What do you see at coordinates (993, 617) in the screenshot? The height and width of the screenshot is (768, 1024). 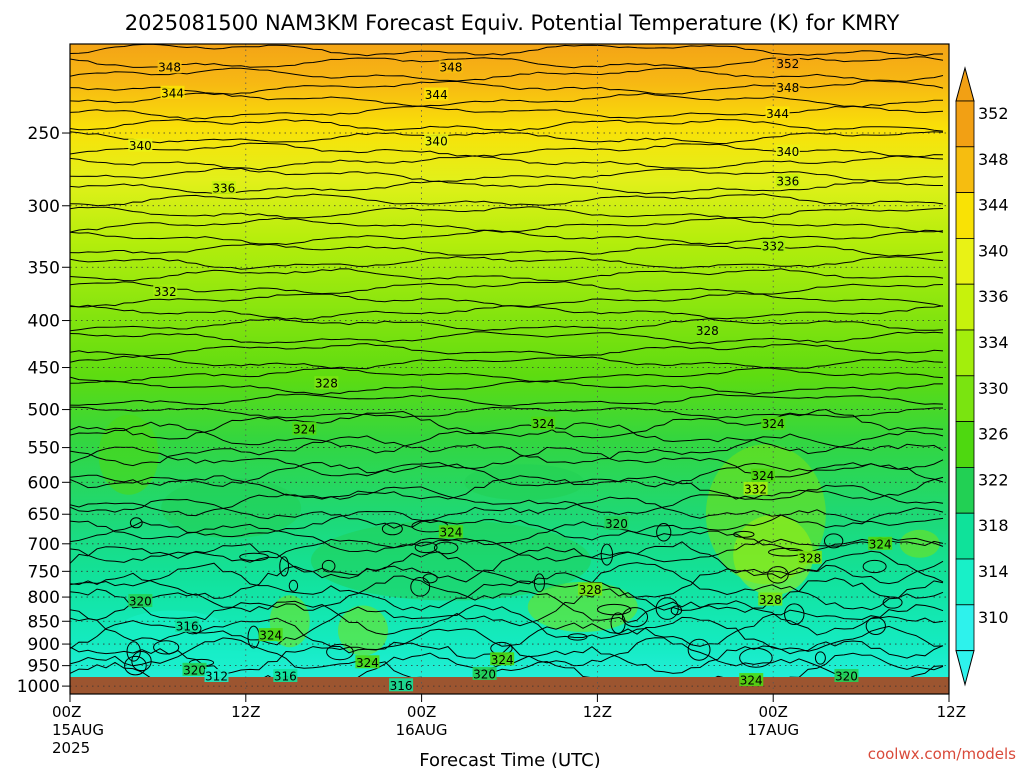 I see `colorbar-label: 310` at bounding box center [993, 617].